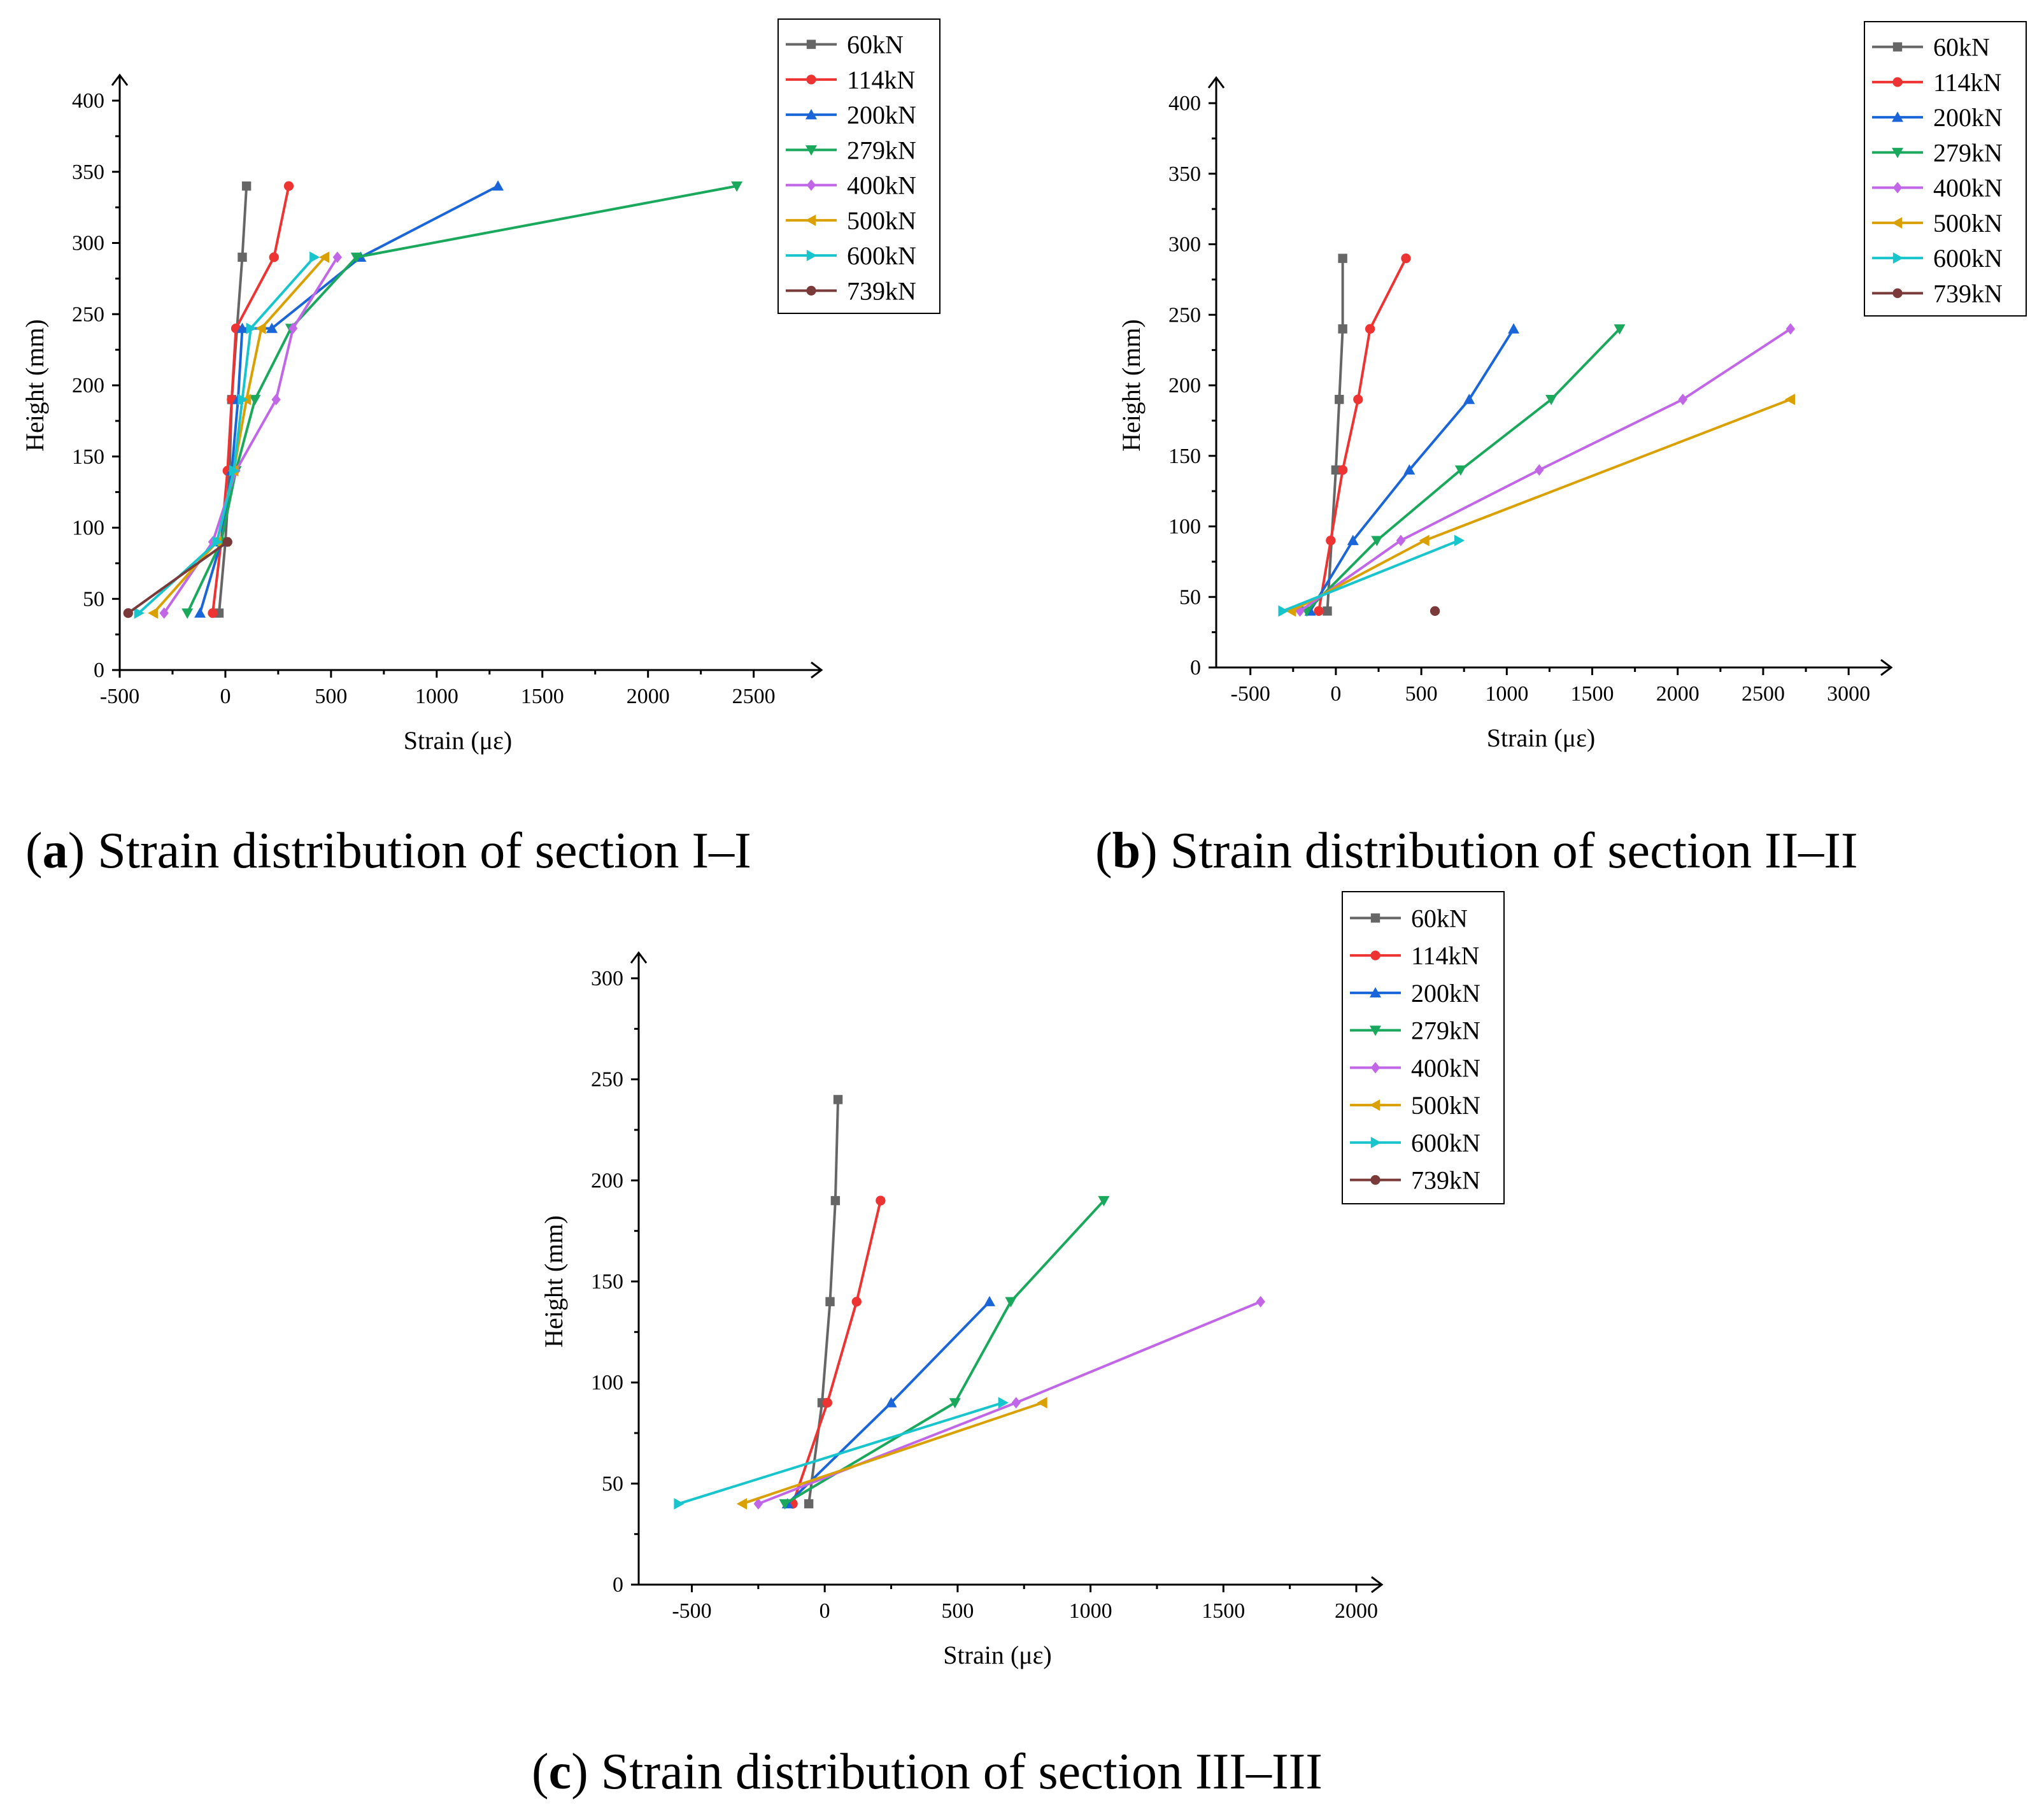  I want to click on legend-item: 400kN, so click(1938, 189).